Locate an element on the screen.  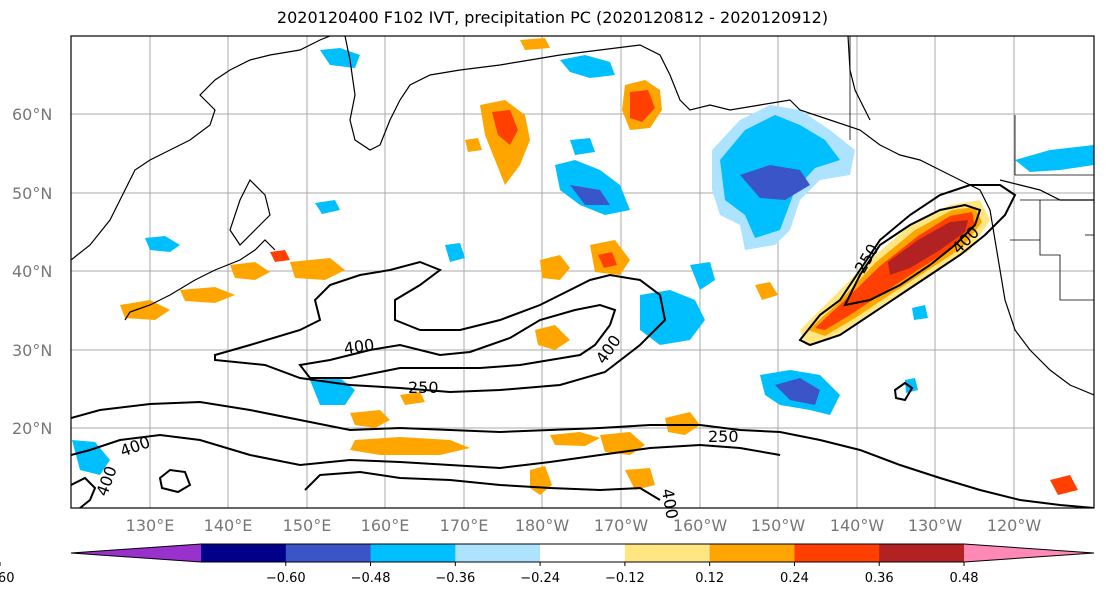
colorbar-tick-label: −0.12 is located at coordinates (625, 578).